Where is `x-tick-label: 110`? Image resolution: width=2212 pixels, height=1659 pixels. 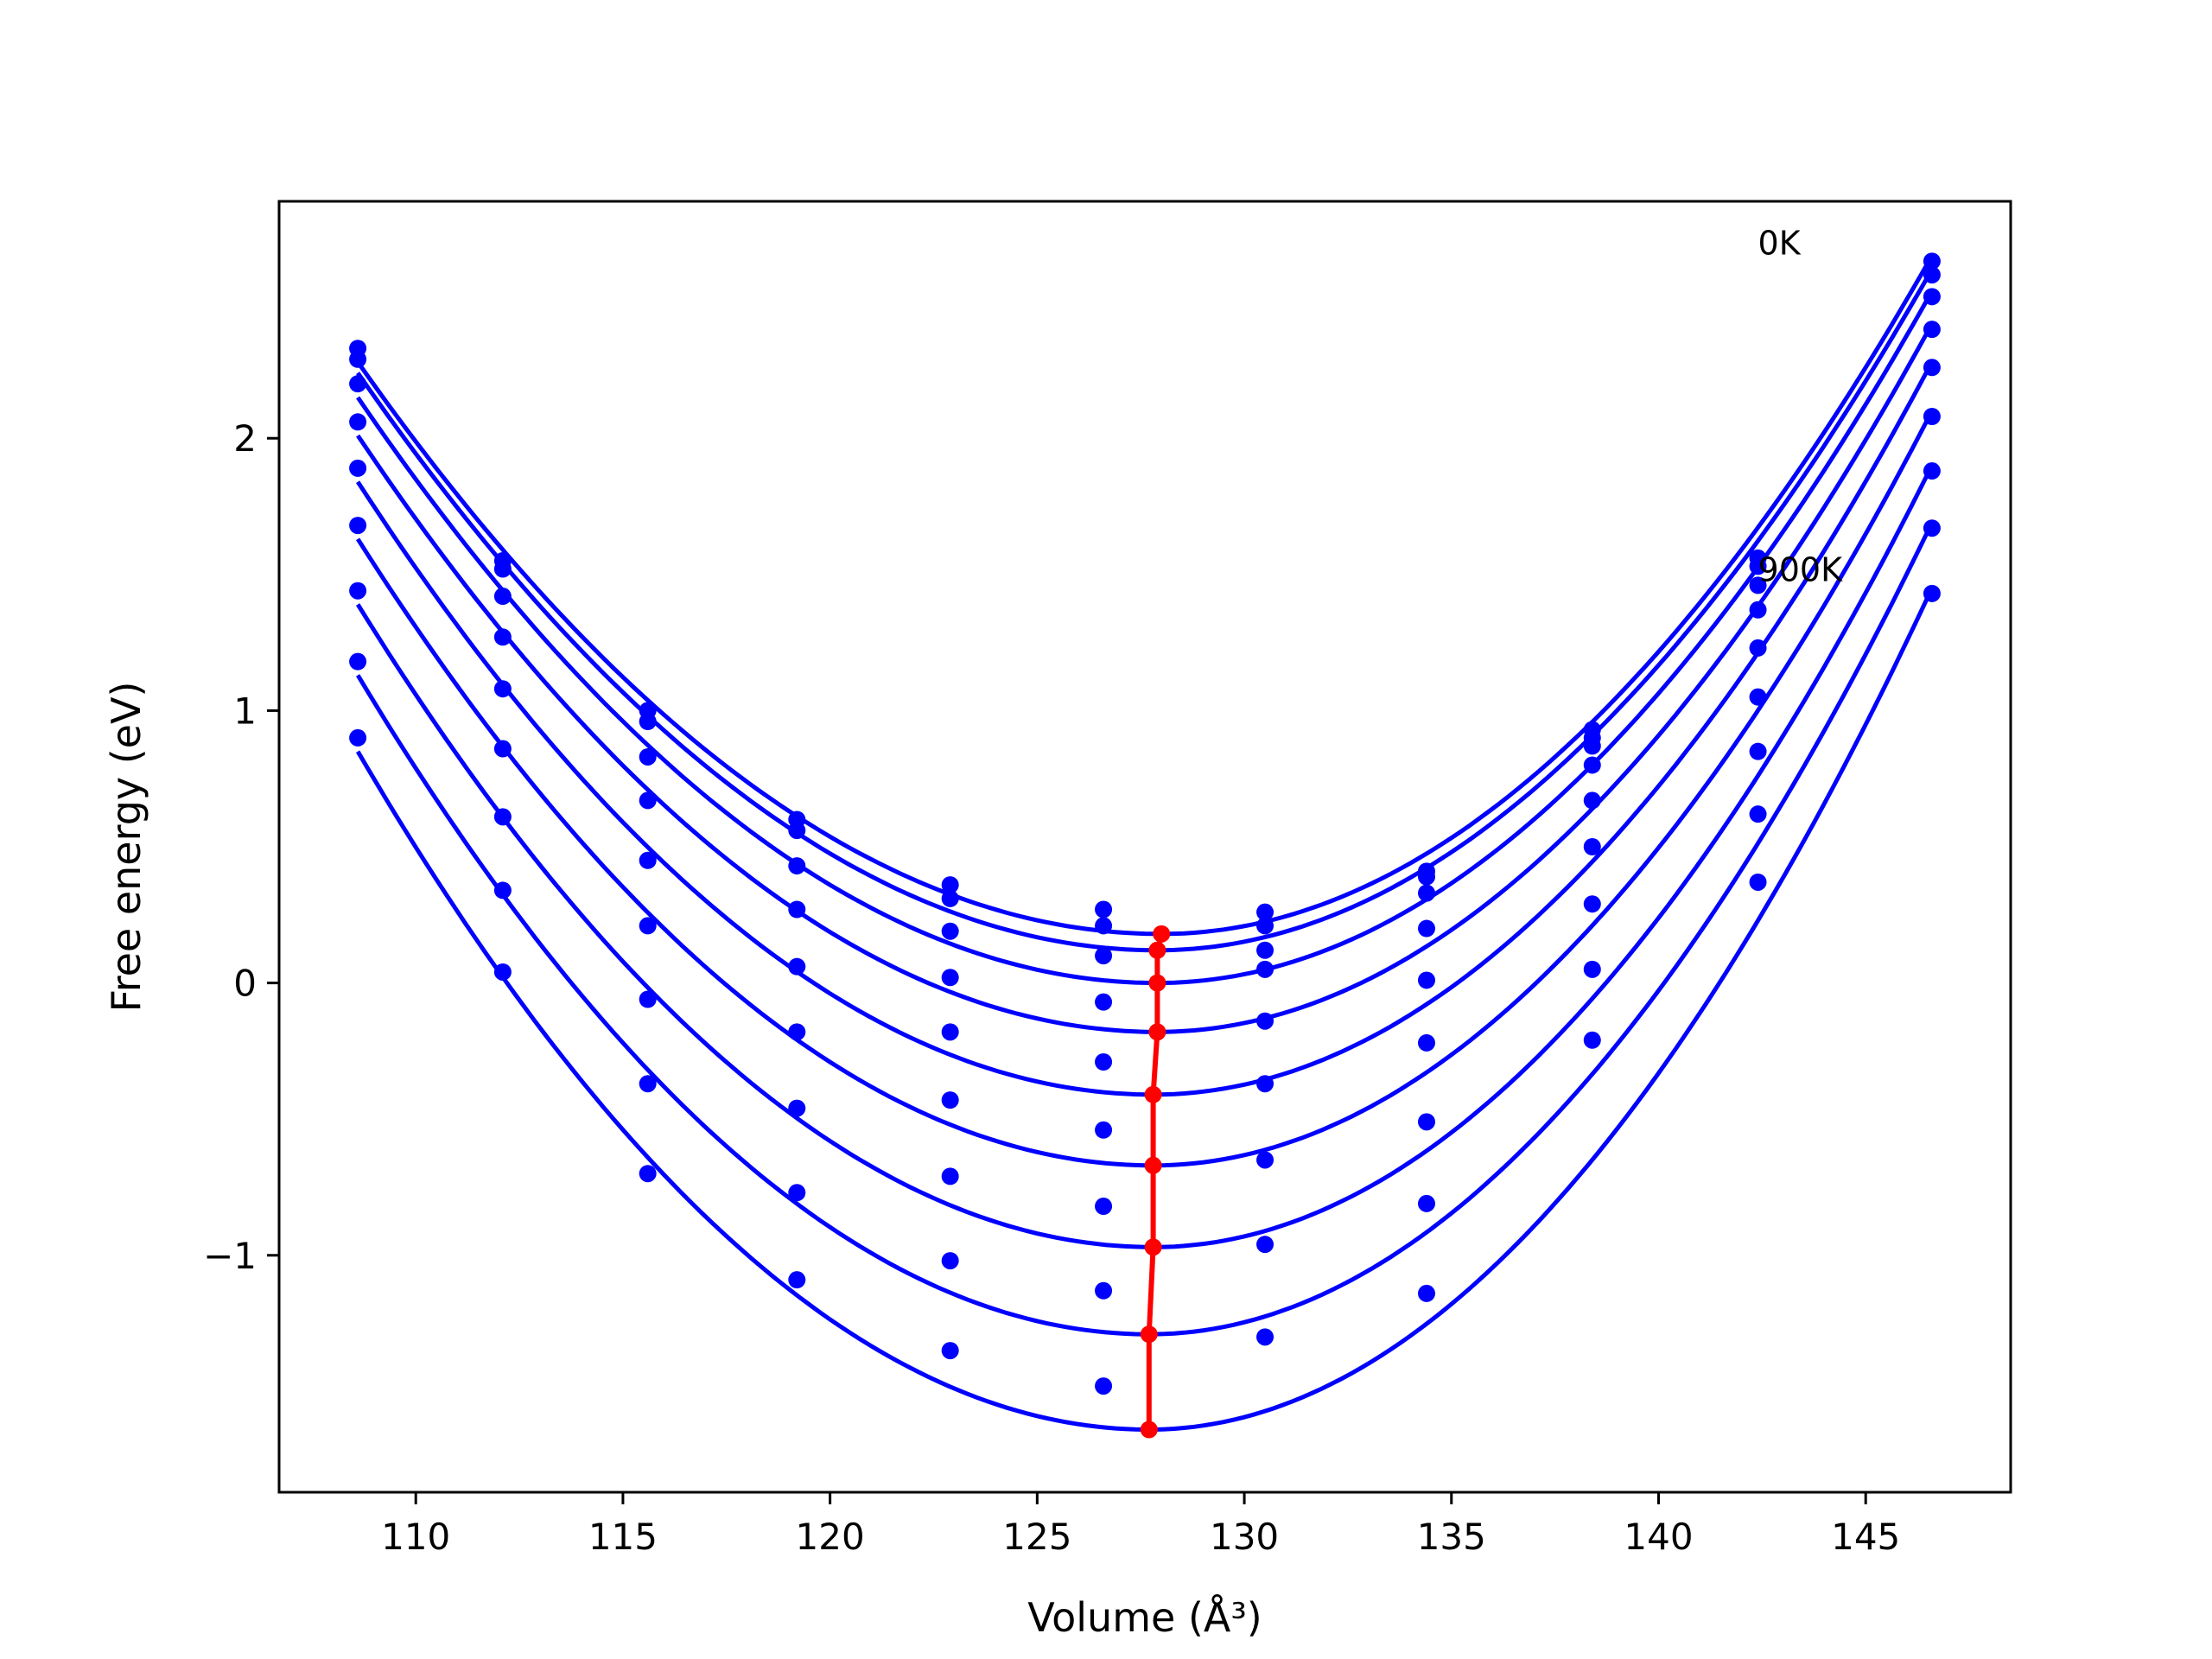 x-tick-label: 110 is located at coordinates (415, 1537).